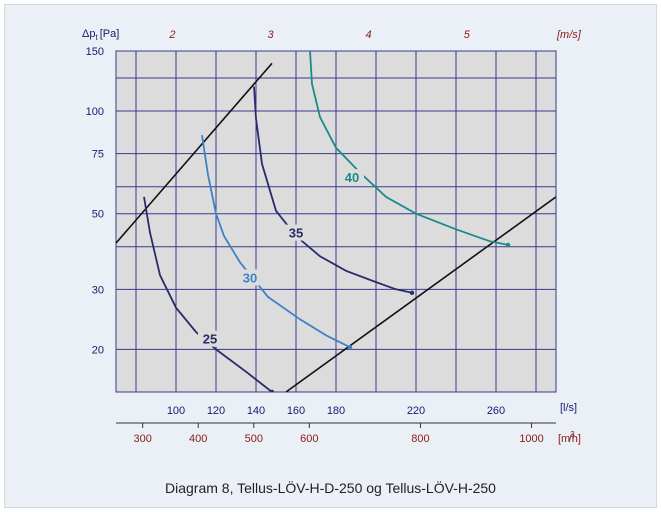  Describe the element at coordinates (98, 215) in the screenshot. I see `y-tick-label: 50` at that location.